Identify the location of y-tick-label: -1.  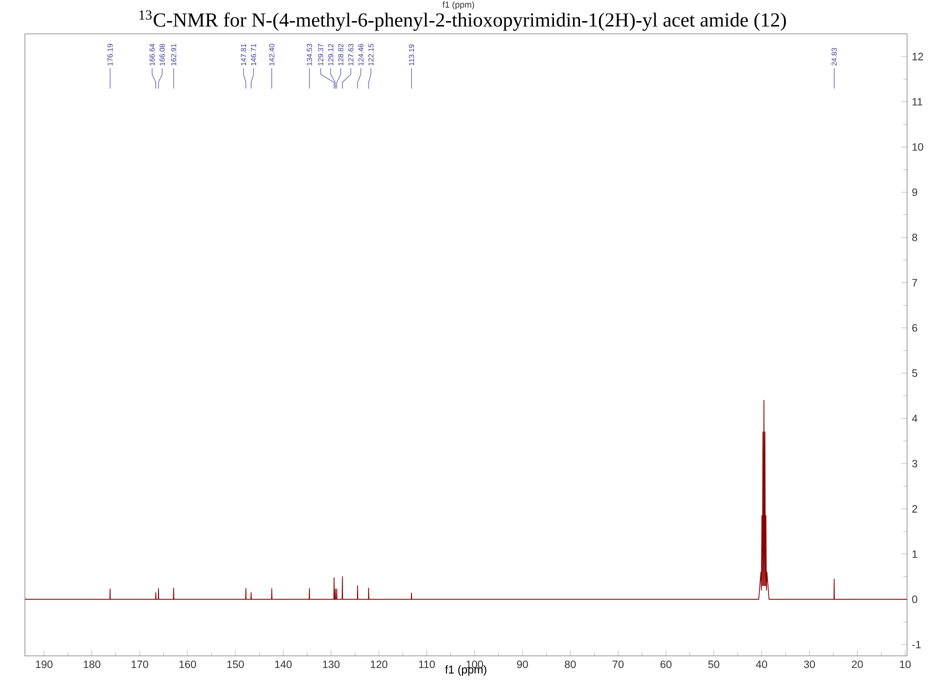
(916, 644).